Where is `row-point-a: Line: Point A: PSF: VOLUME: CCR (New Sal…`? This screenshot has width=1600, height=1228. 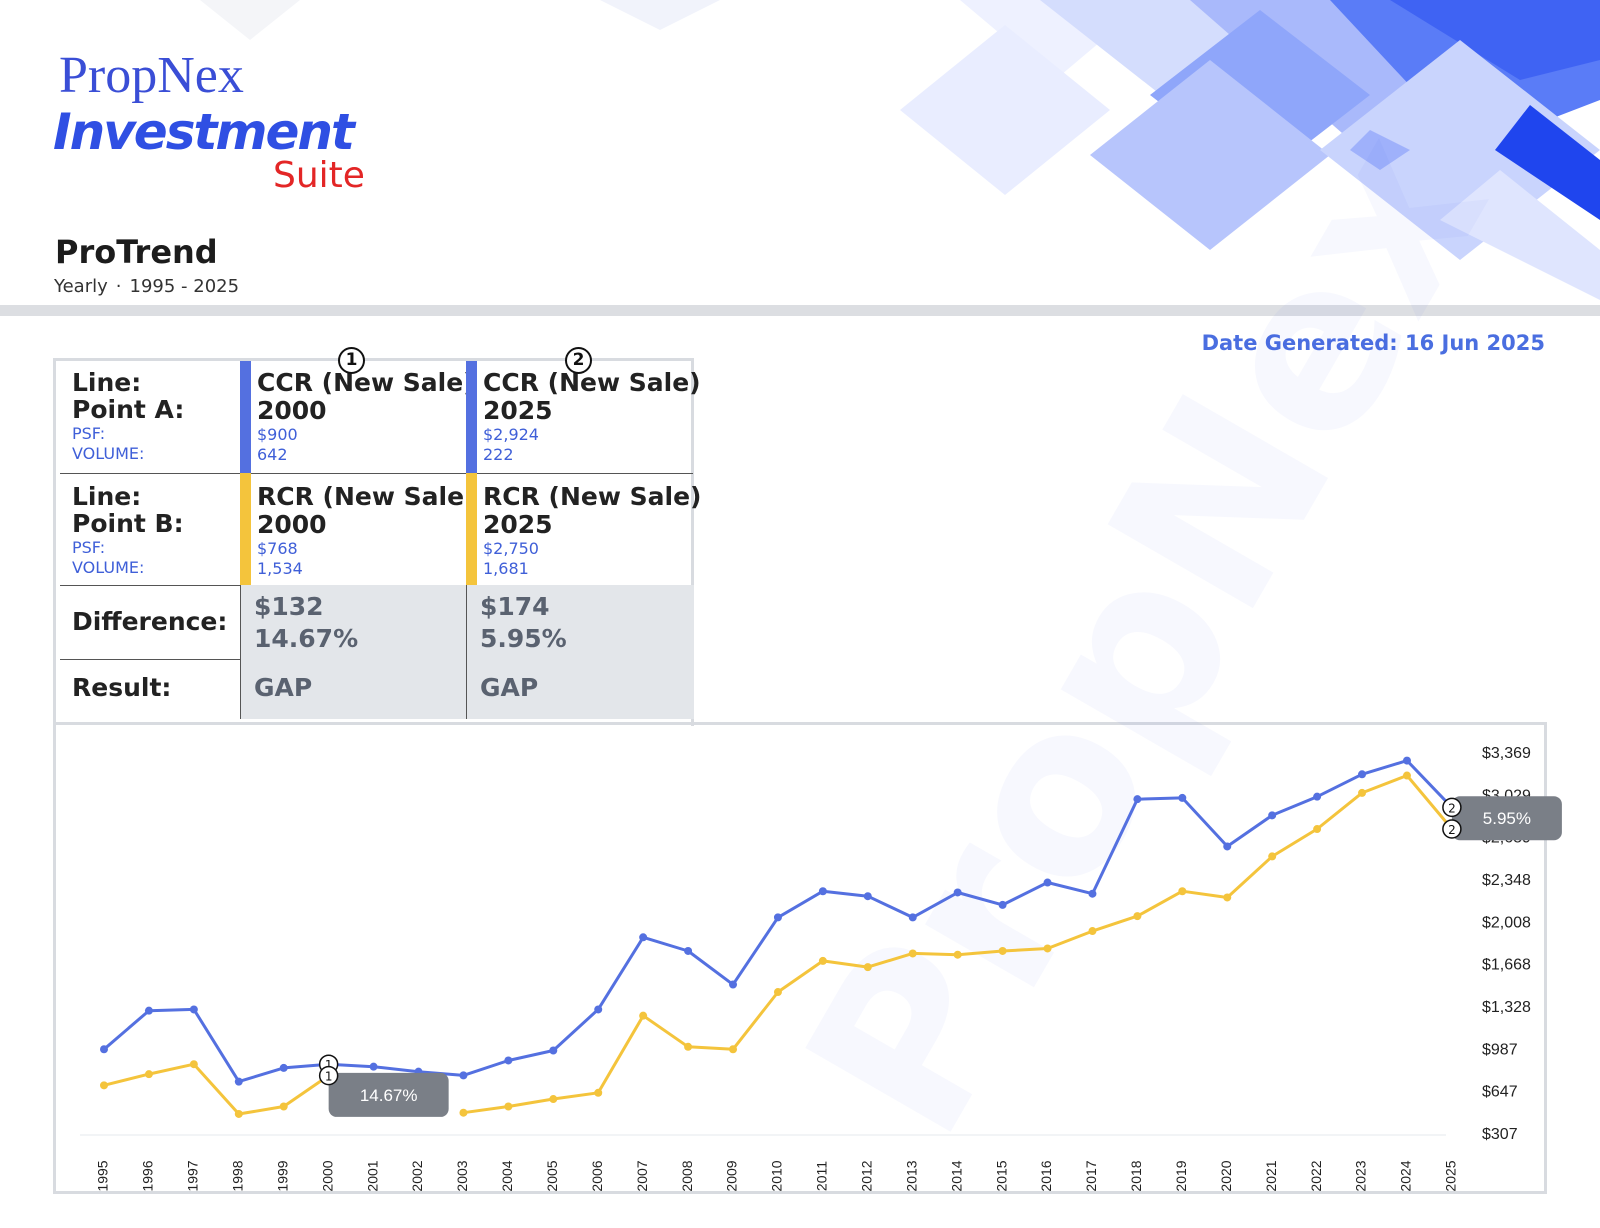 row-point-a: Line: Point A: PSF: VOLUME: CCR (New Sal… is located at coordinates (380, 417).